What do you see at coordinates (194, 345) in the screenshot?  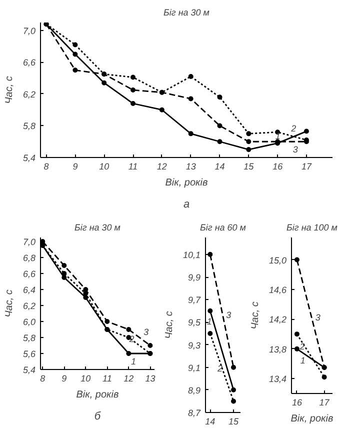 I see `y-tick-label: 9,3` at bounding box center [194, 345].